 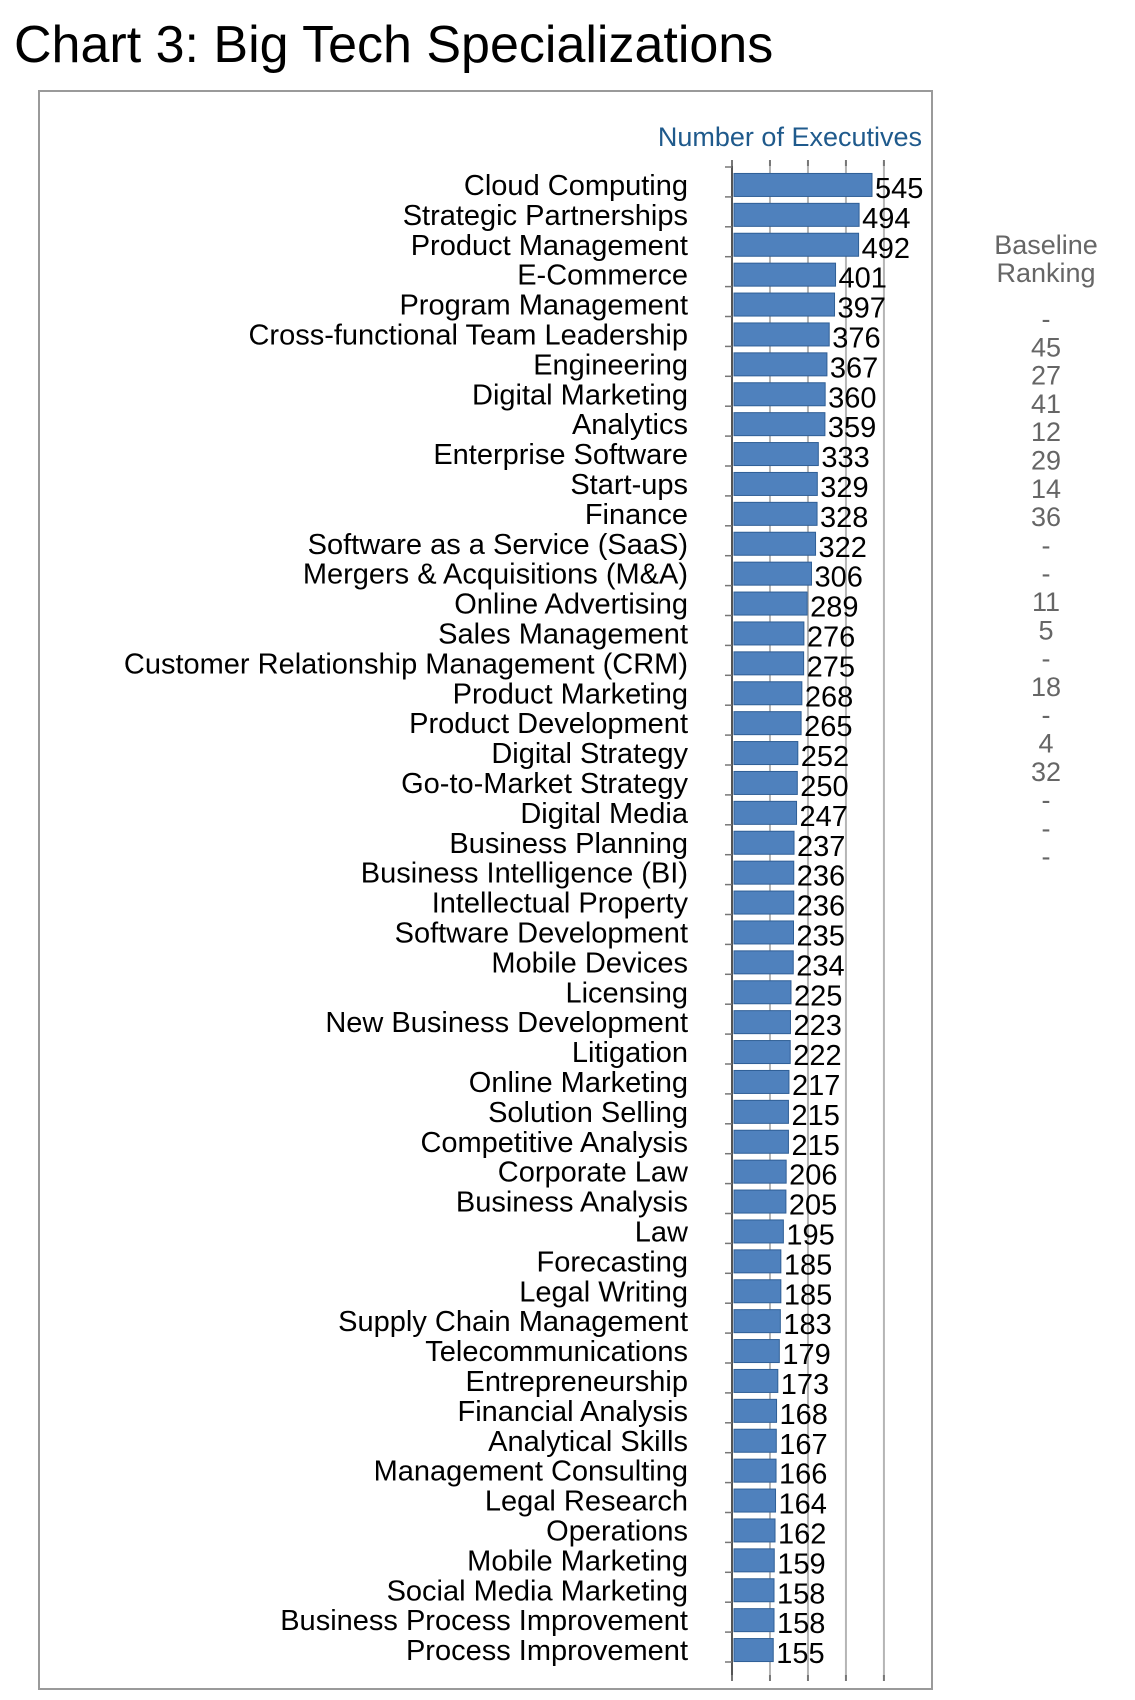 I want to click on category-label: Business Intelligence (BI), so click(x=524, y=874).